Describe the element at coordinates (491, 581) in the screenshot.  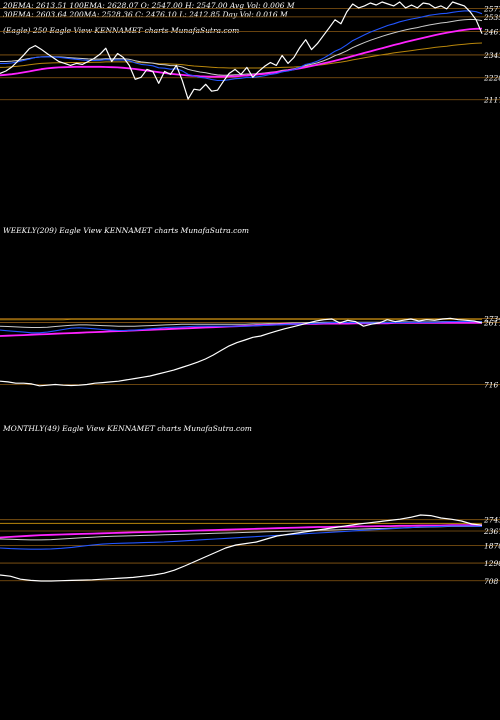
I see `y-tick-label-2-4: 708` at that location.